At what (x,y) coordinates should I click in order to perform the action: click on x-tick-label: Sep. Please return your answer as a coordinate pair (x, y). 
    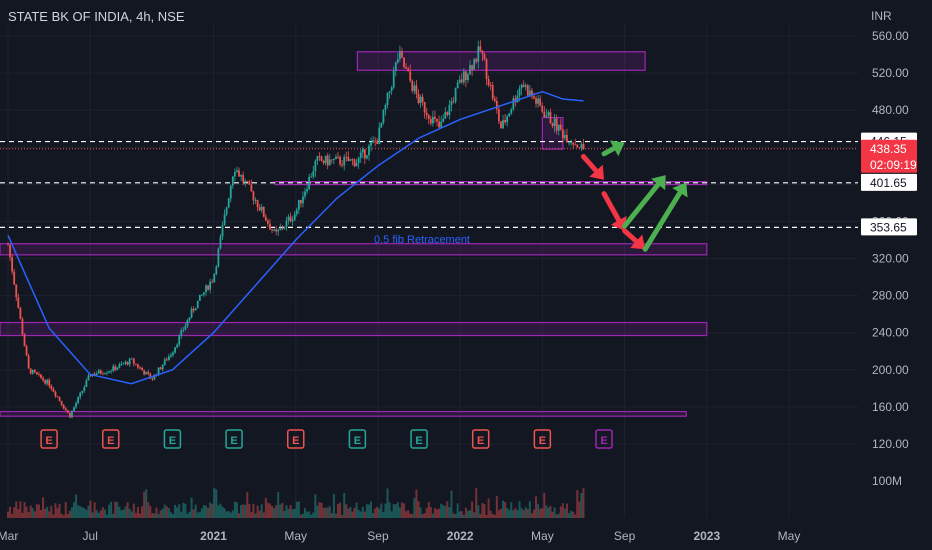
    Looking at the image, I should click on (378, 536).